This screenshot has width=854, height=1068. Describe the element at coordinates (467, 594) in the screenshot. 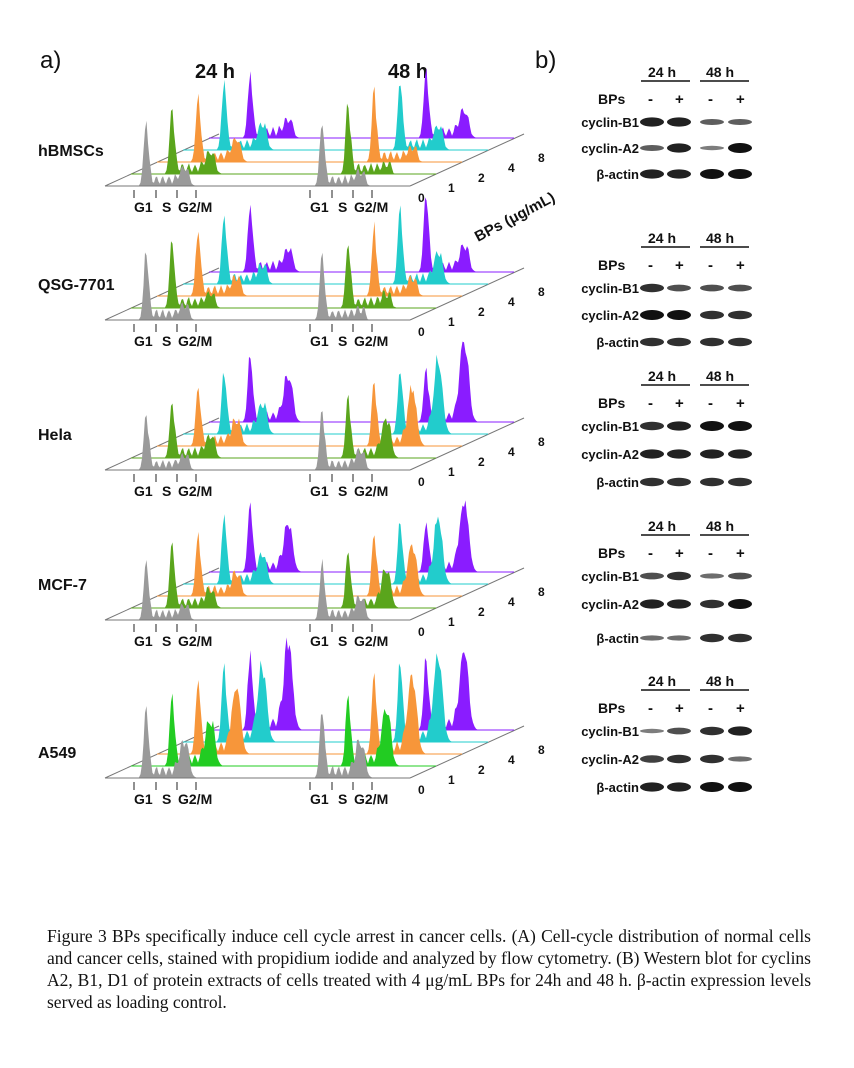

I see `platform-edge` at that location.